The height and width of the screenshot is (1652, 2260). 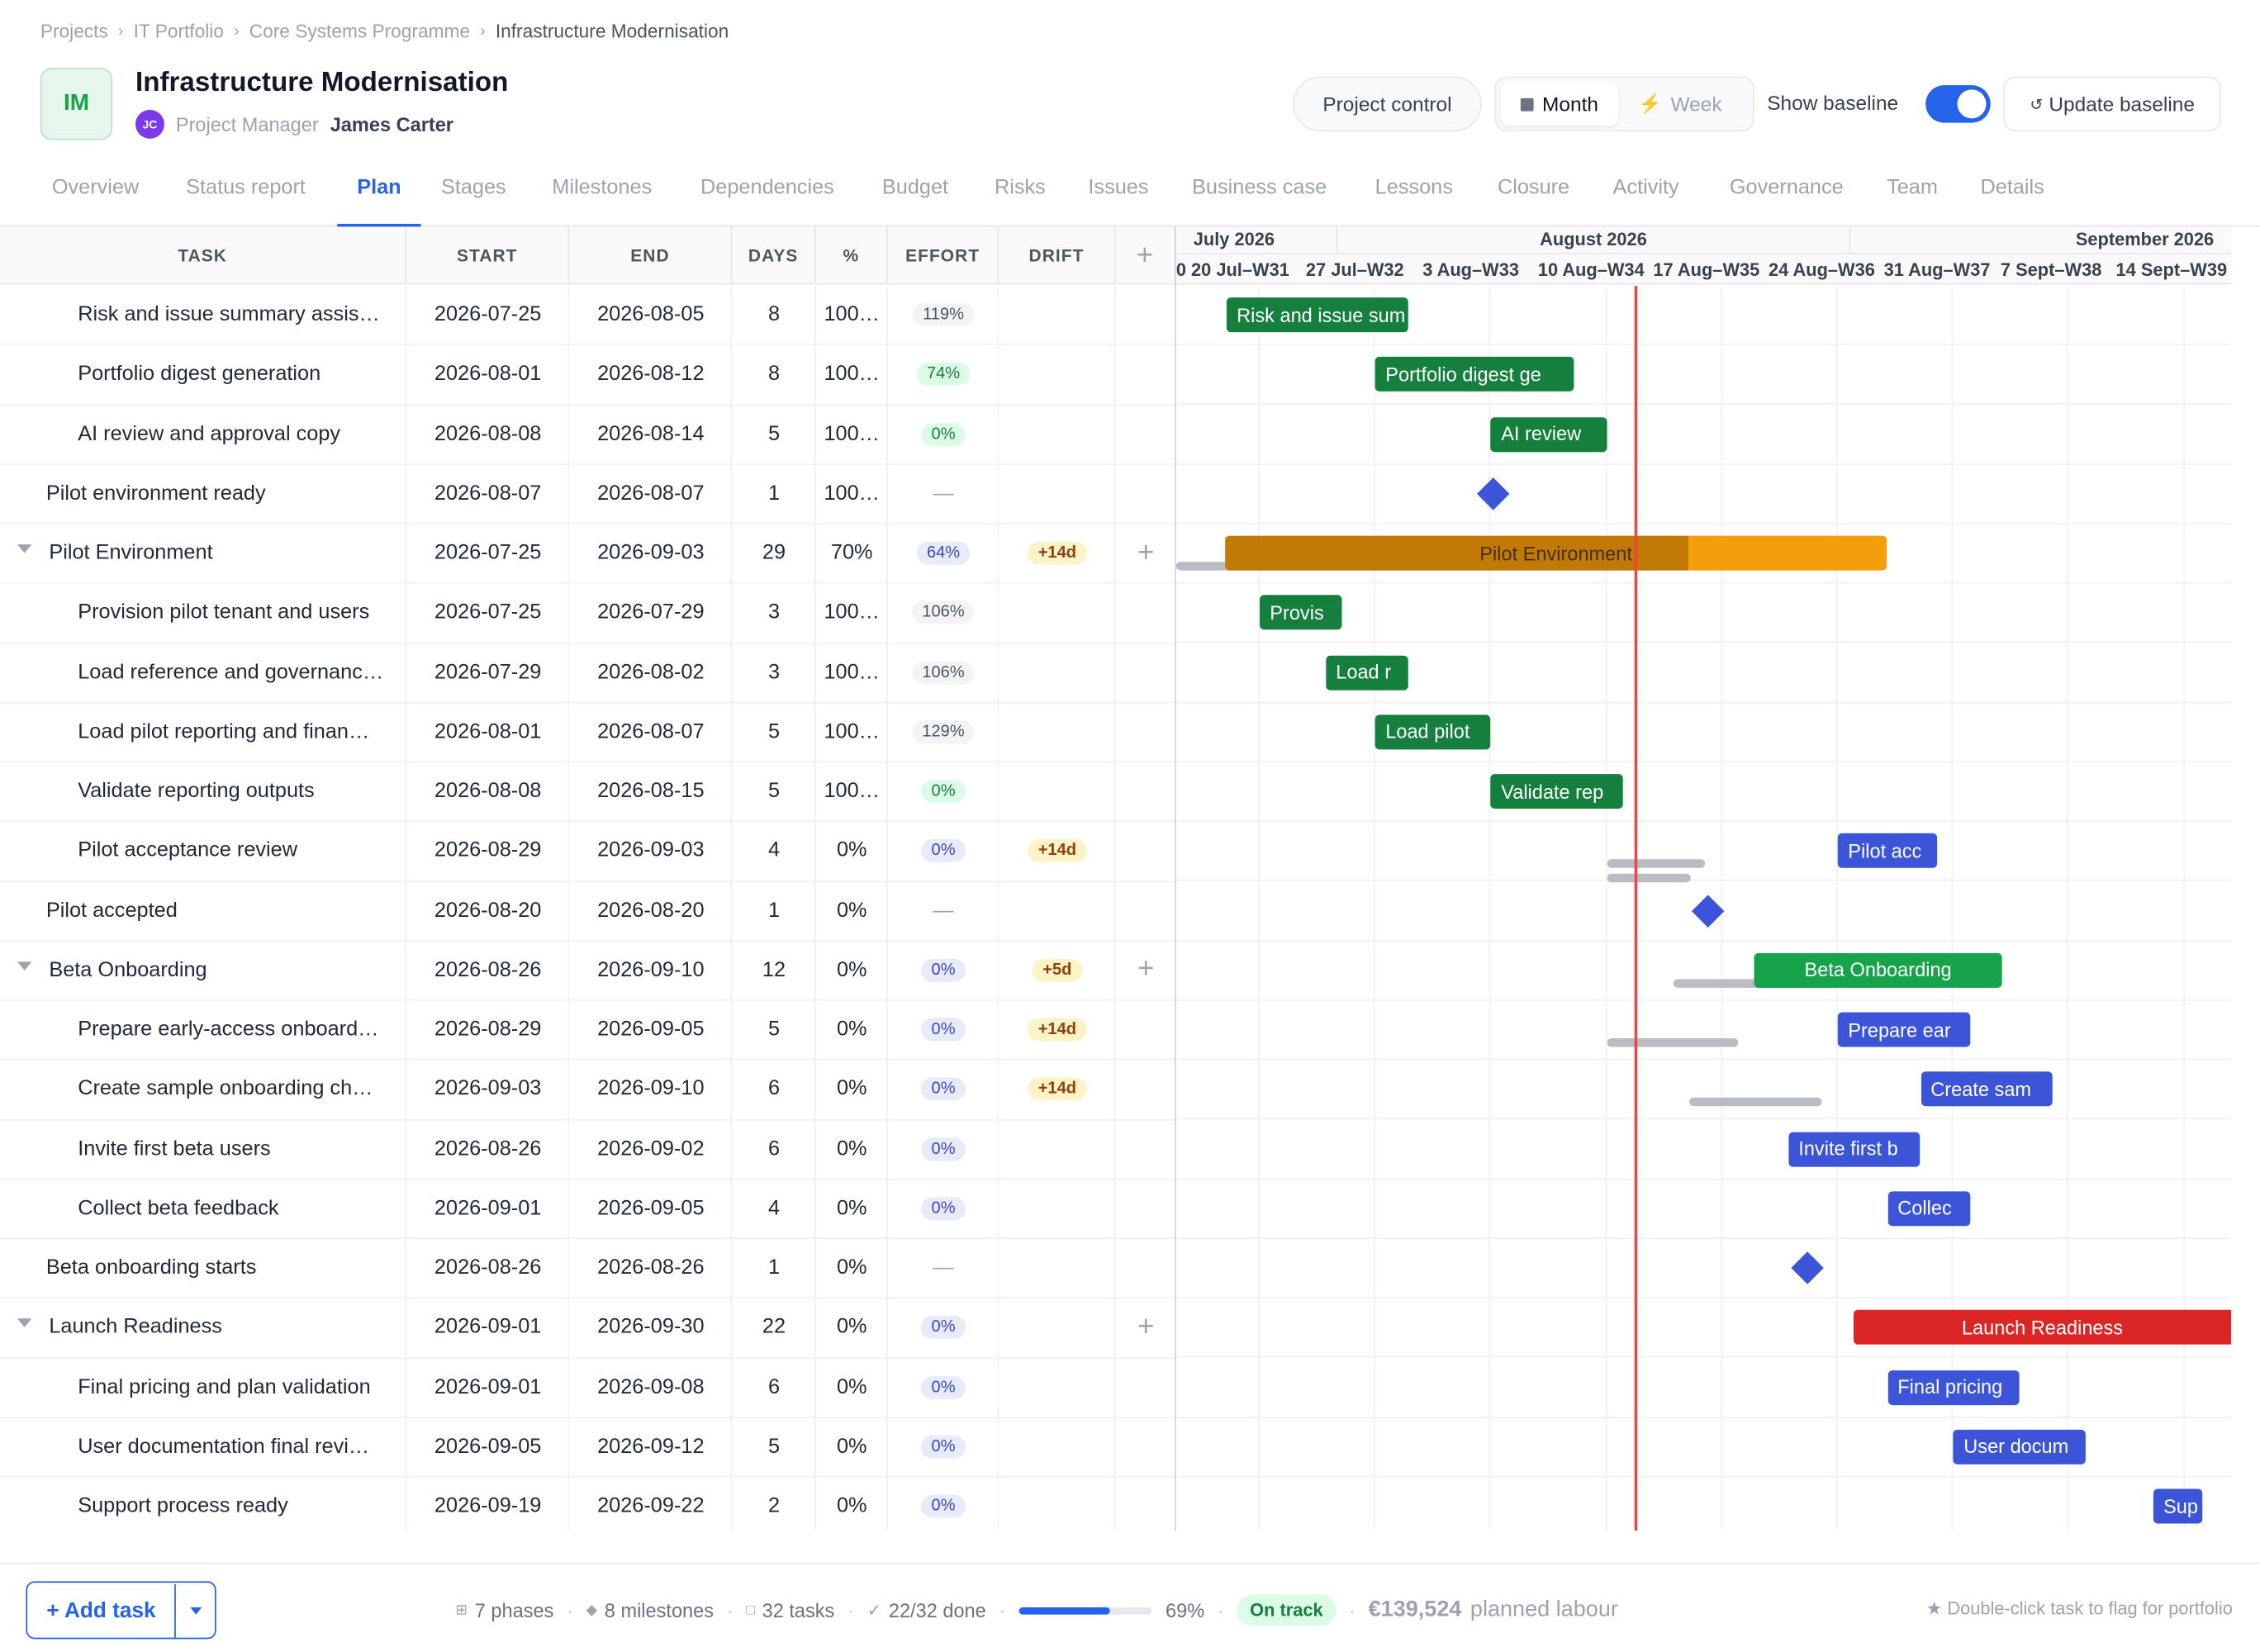 I want to click on duration-days: 2, so click(x=774, y=1506).